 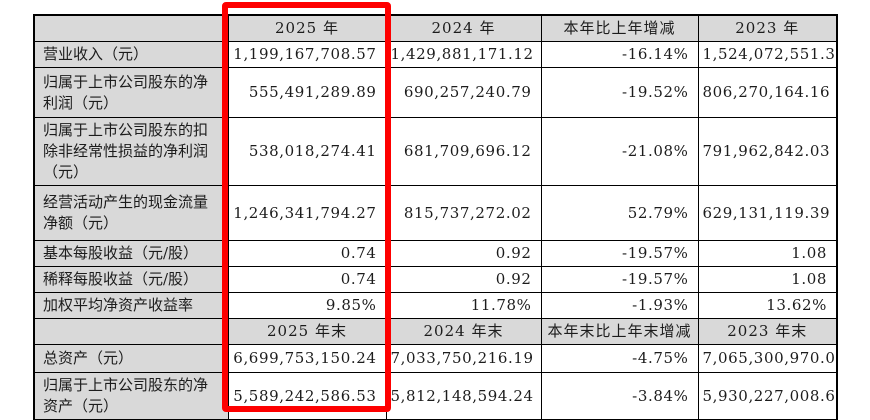 I want to click on header-2024-end: 2024 年末, so click(x=463, y=331).